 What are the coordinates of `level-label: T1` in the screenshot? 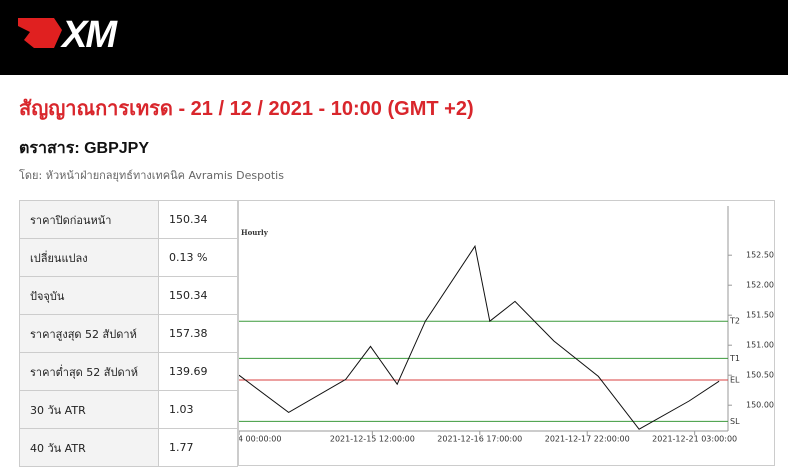 It's located at (734, 358).